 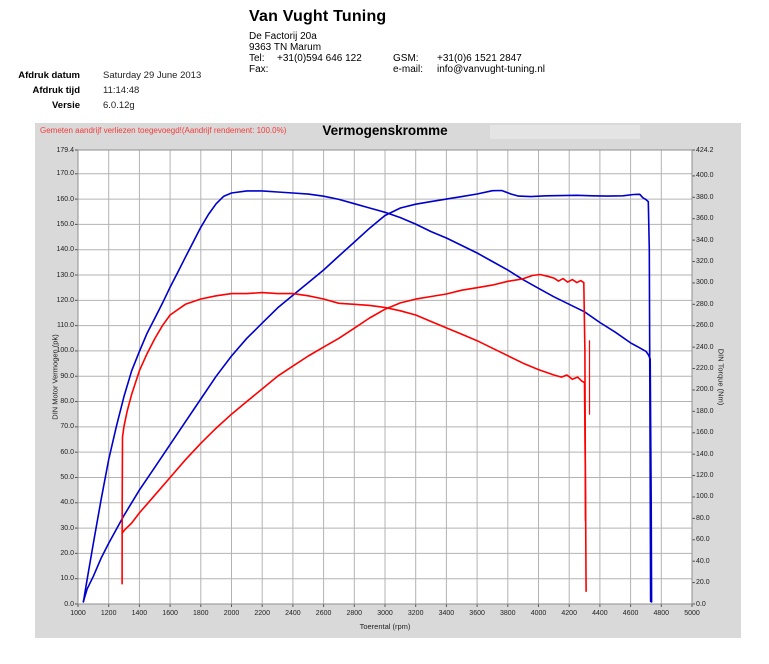 I want to click on y-right-tick-label: 400.0, so click(x=705, y=176).